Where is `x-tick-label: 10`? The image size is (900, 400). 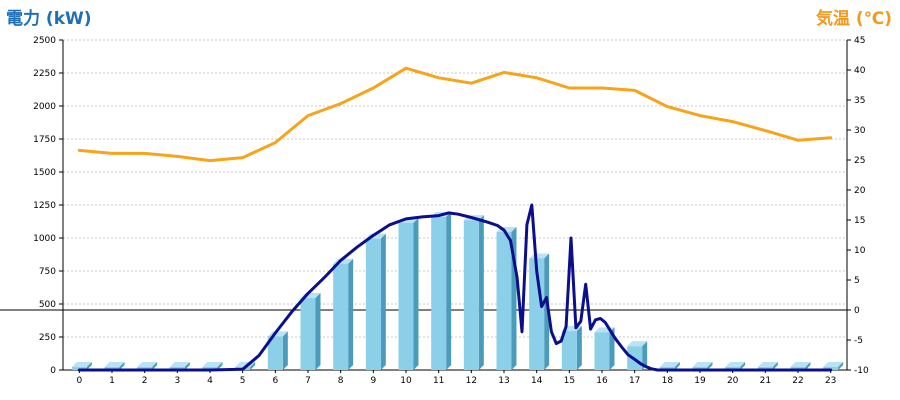 x-tick-label: 10 is located at coordinates (406, 381).